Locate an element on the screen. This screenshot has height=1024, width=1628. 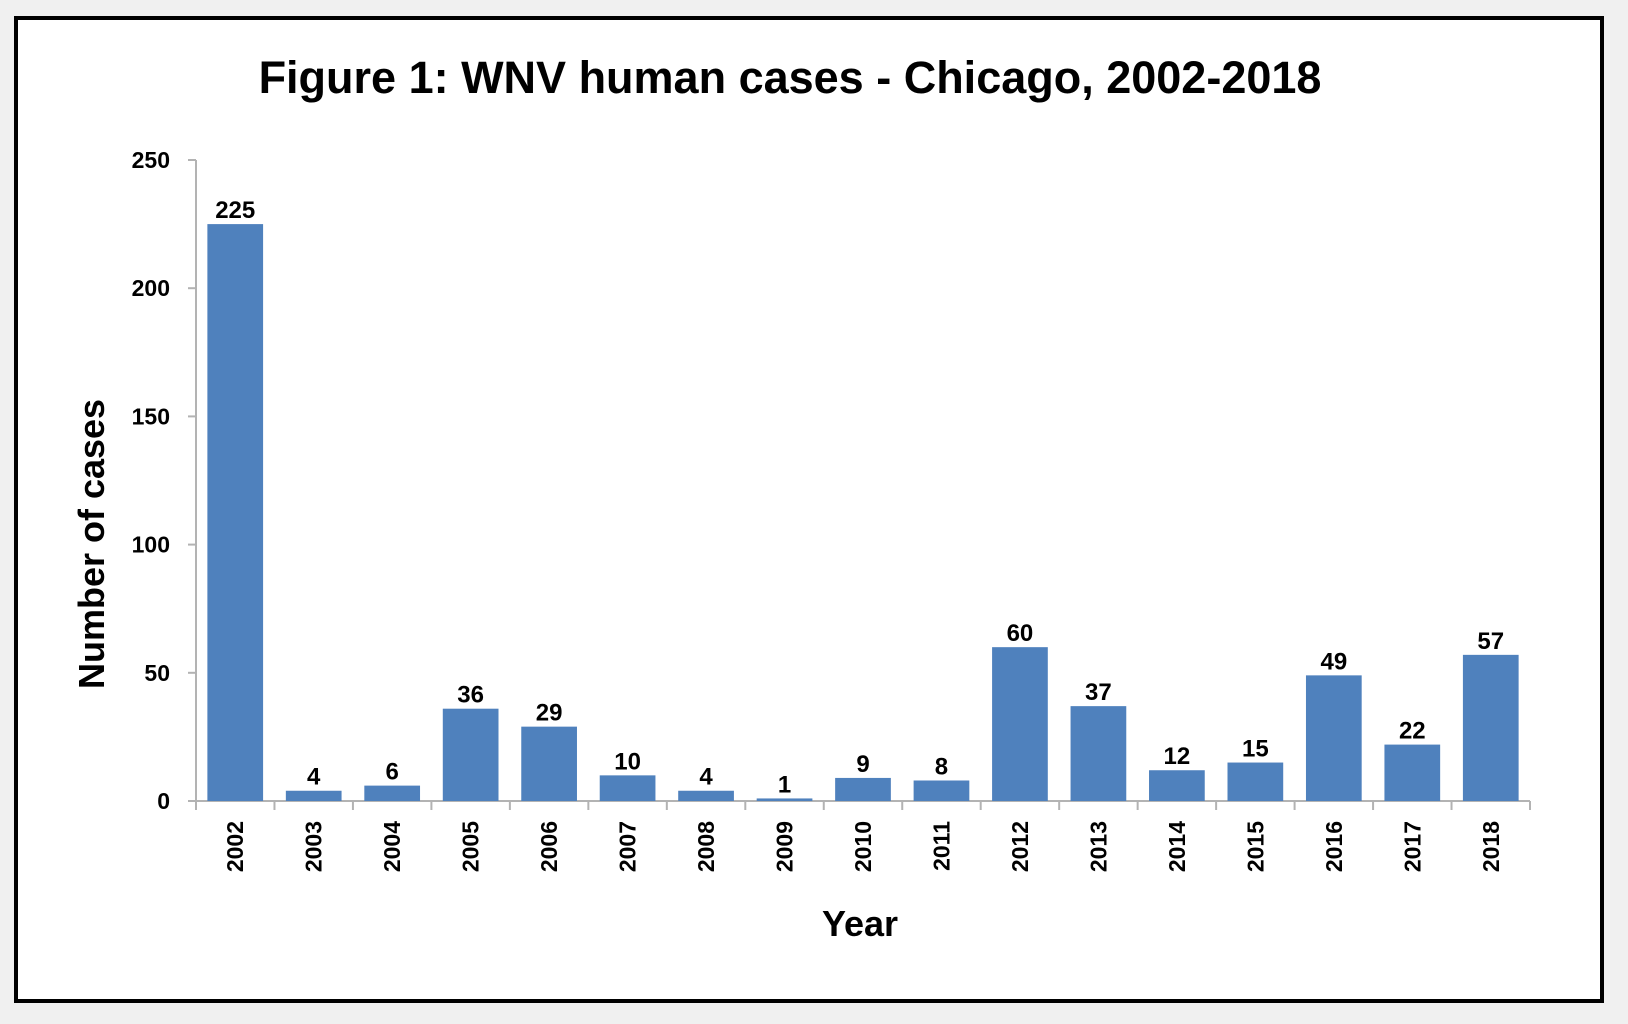
data-label-2003: 4 is located at coordinates (314, 777).